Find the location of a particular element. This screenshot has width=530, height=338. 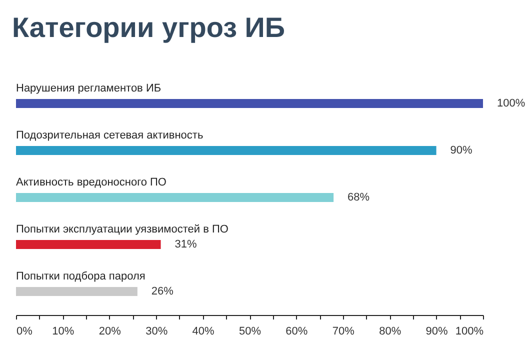

x-tick-label: 40% is located at coordinates (203, 332).